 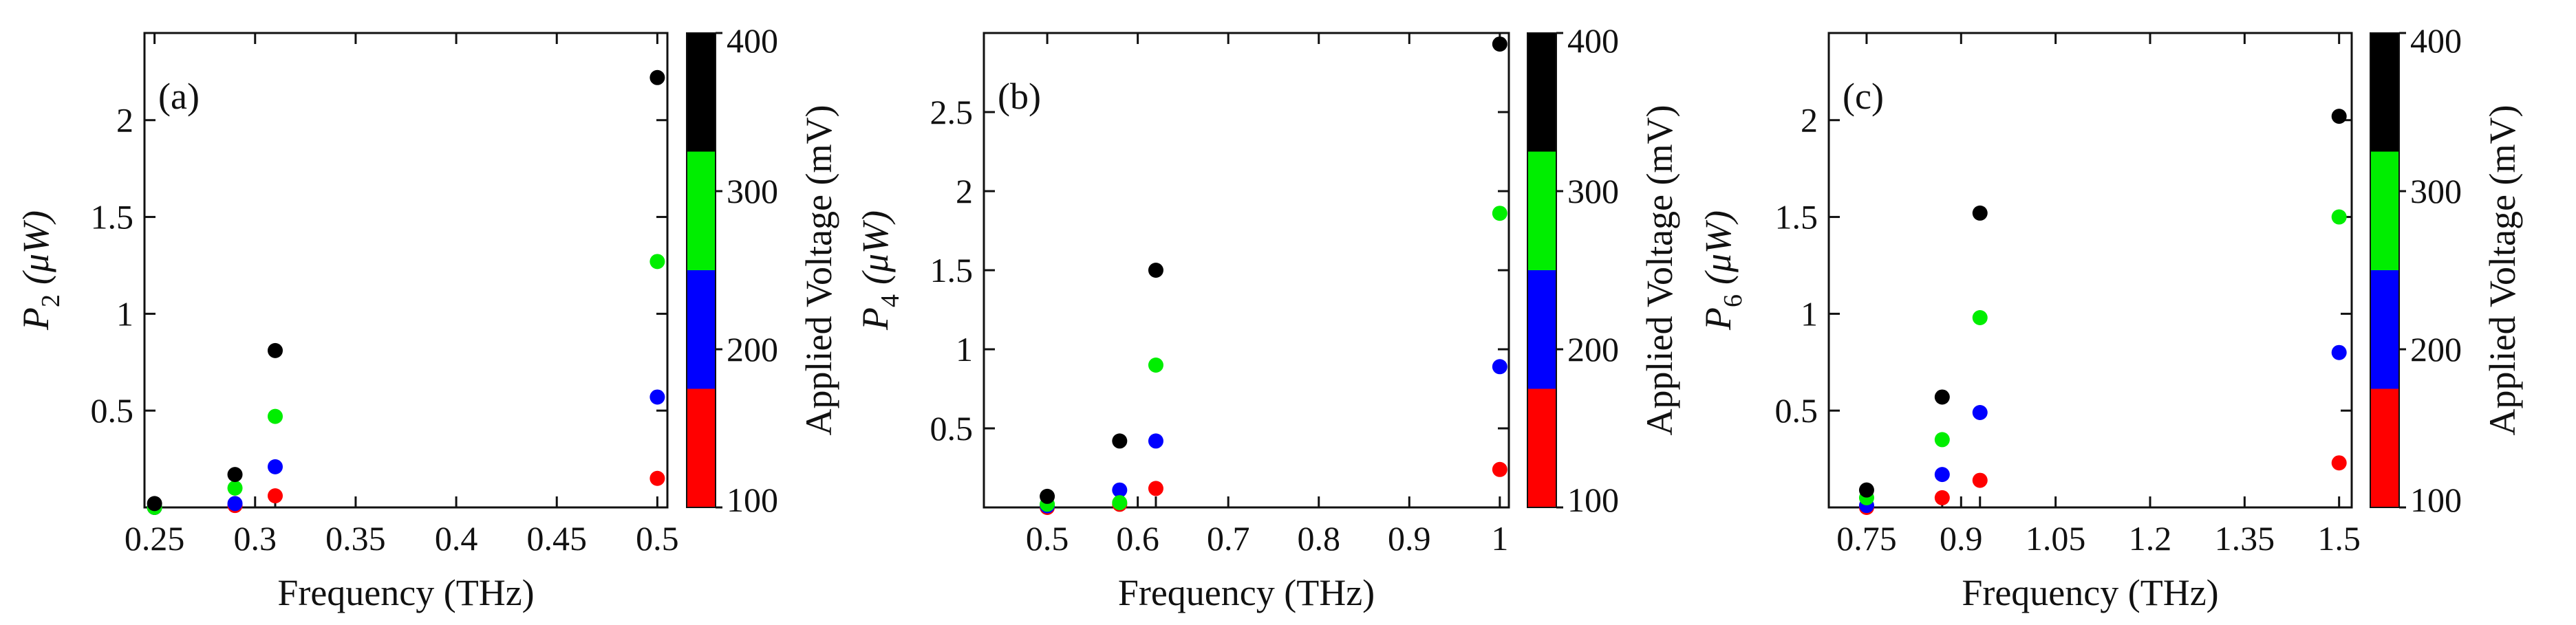 What do you see at coordinates (1723, 270) in the screenshot?
I see `y-axis-label: P6 (μW)` at bounding box center [1723, 270].